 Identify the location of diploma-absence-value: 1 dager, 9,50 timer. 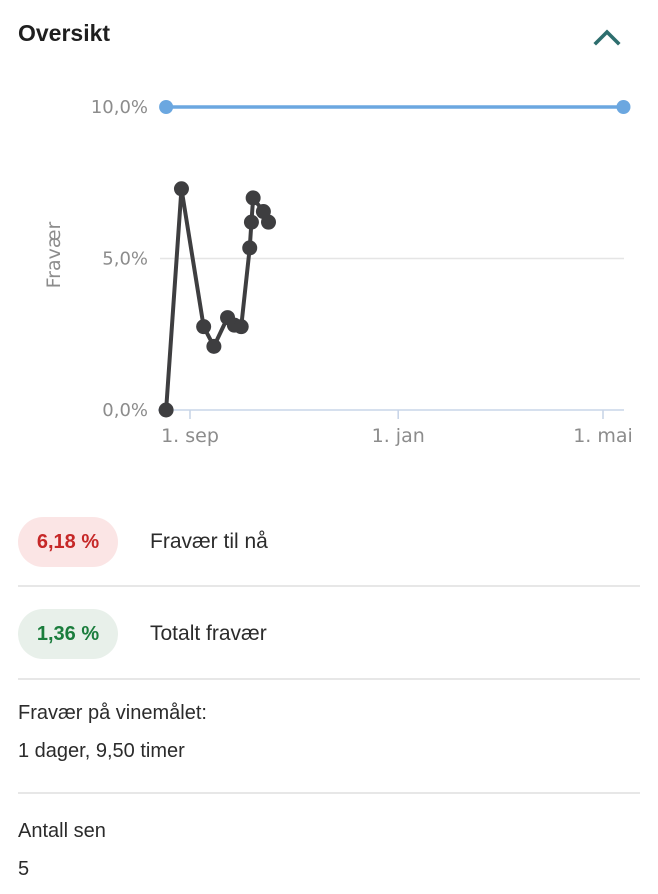
(101, 751).